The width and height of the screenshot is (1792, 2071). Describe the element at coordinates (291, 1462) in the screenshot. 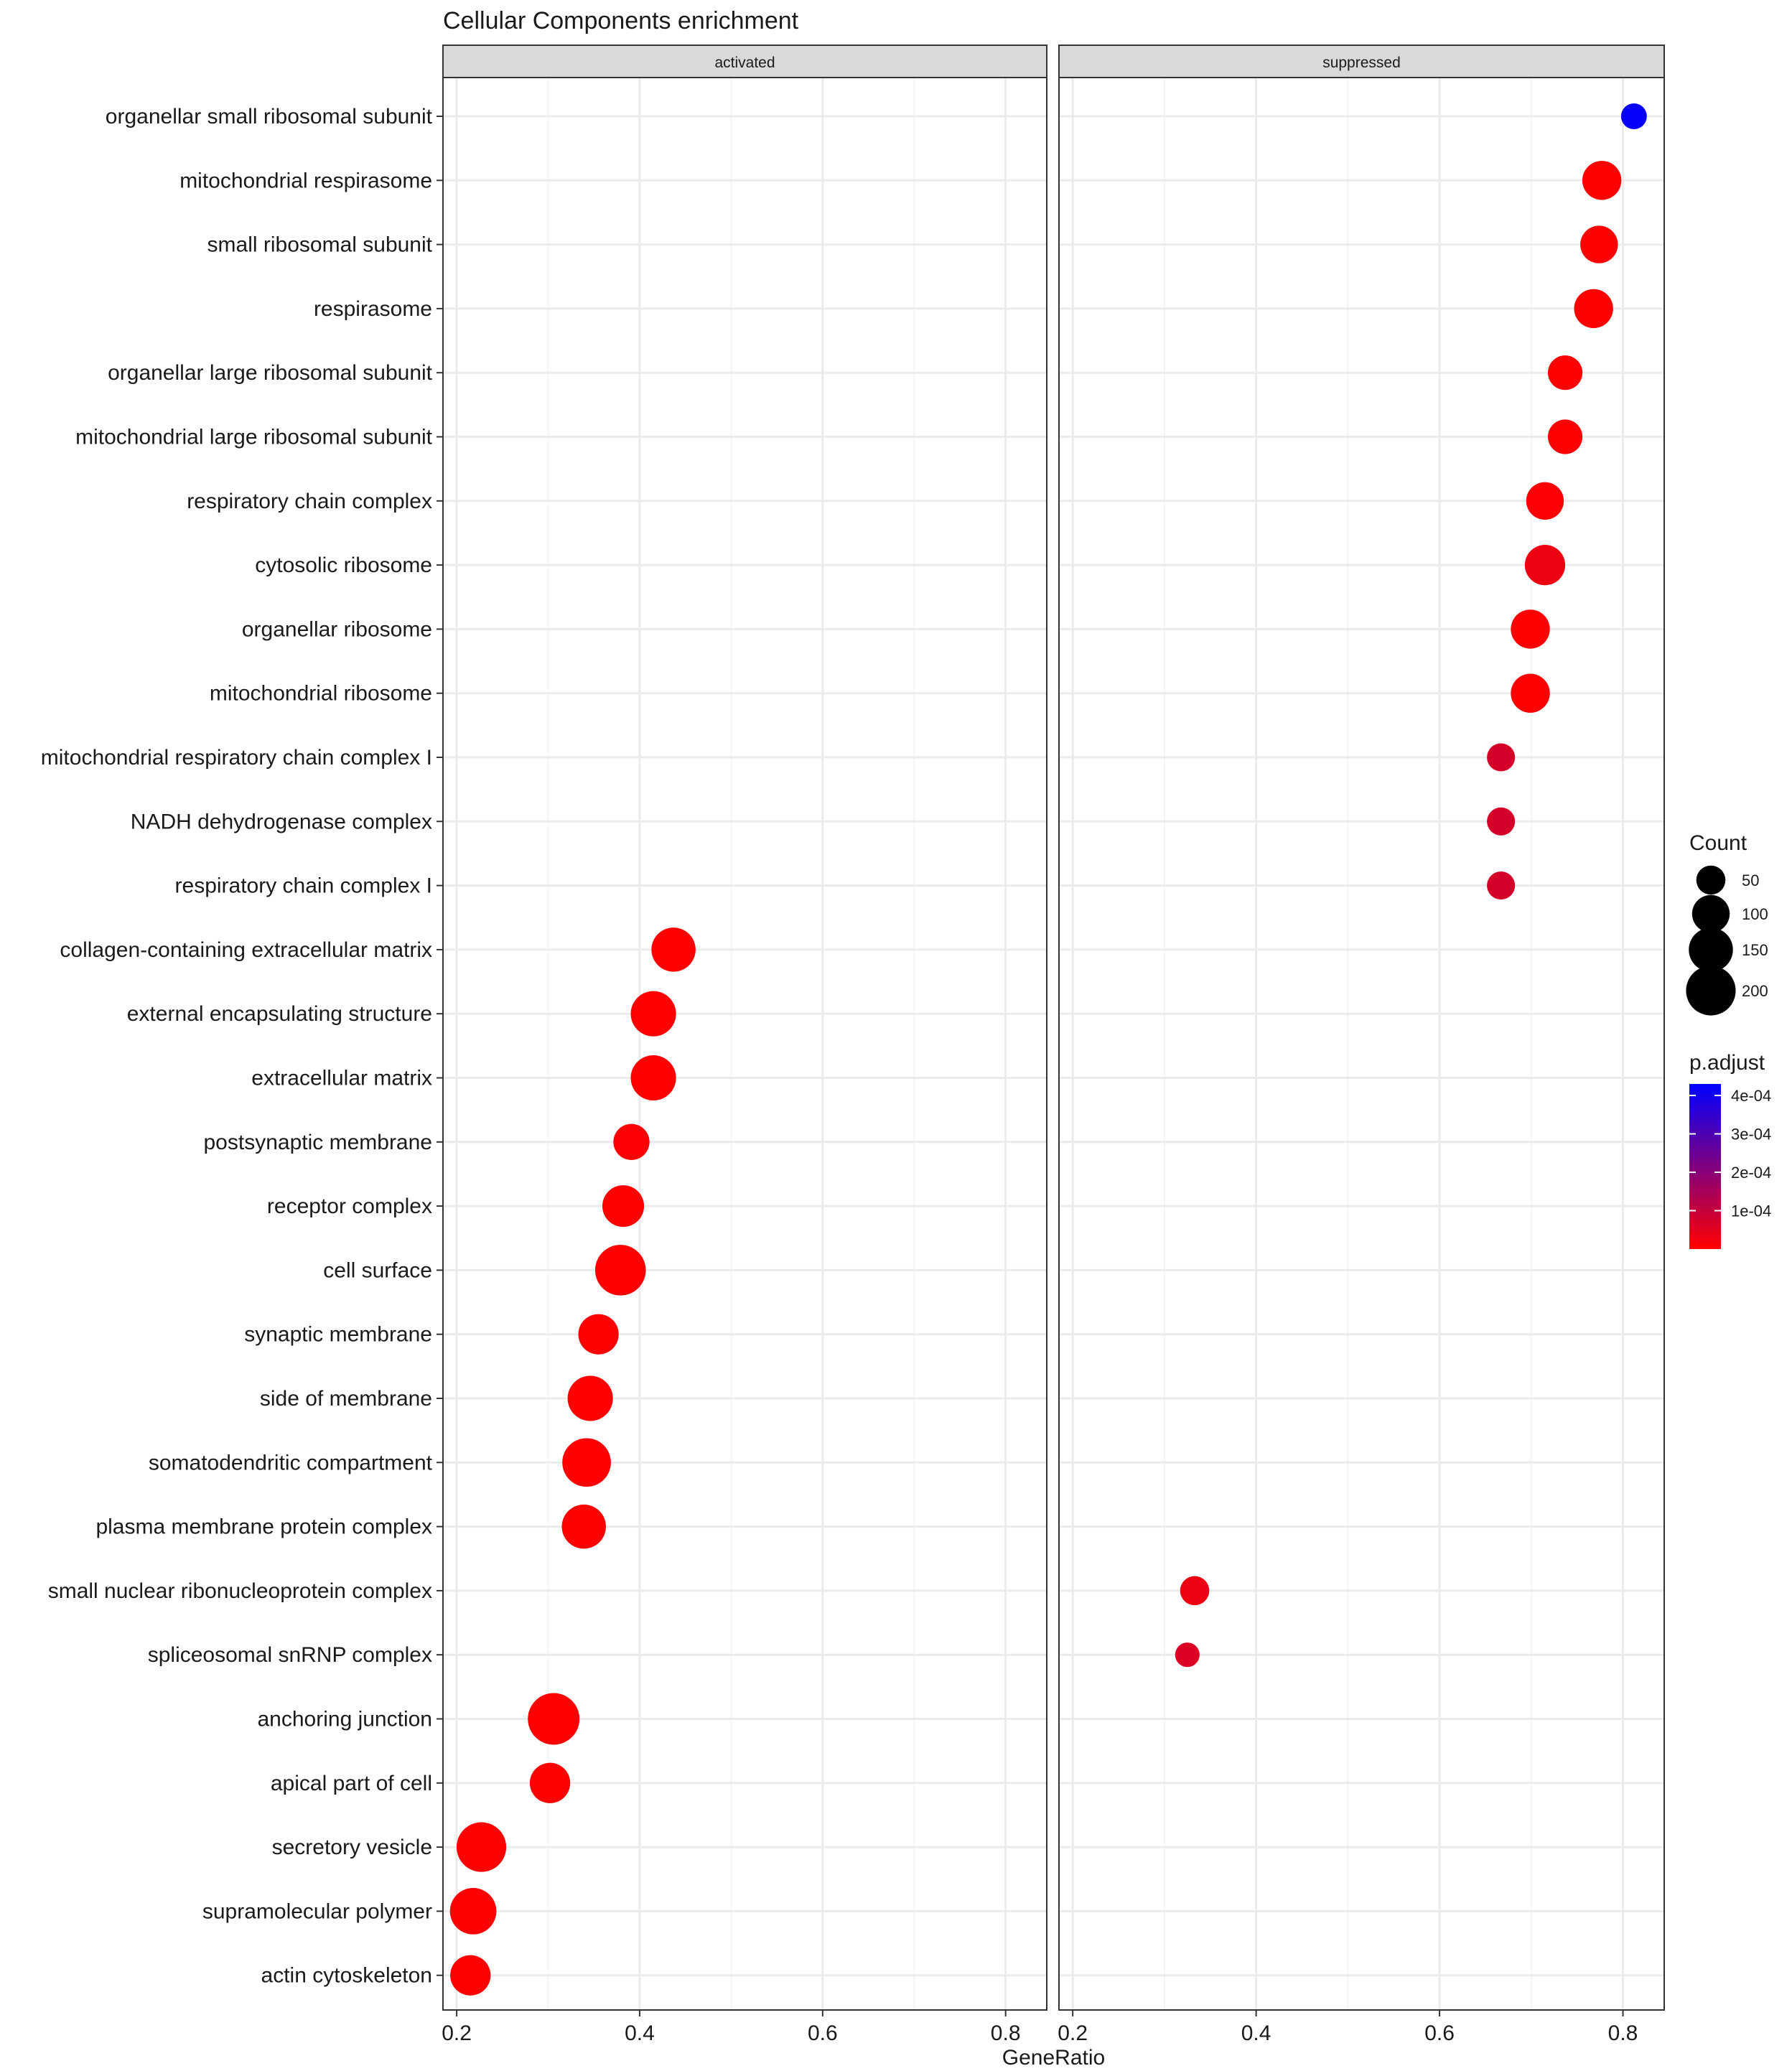

I see `y-tick-label: somatodendritic compartment` at that location.